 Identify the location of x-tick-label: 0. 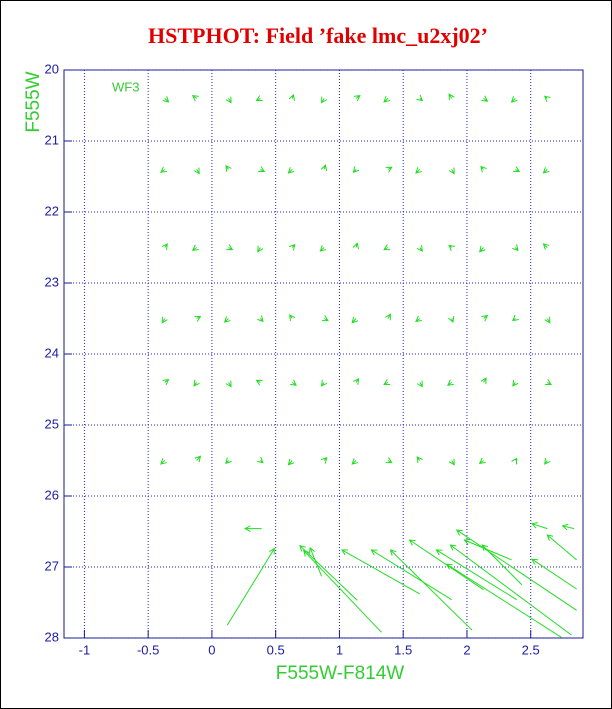
(211, 649).